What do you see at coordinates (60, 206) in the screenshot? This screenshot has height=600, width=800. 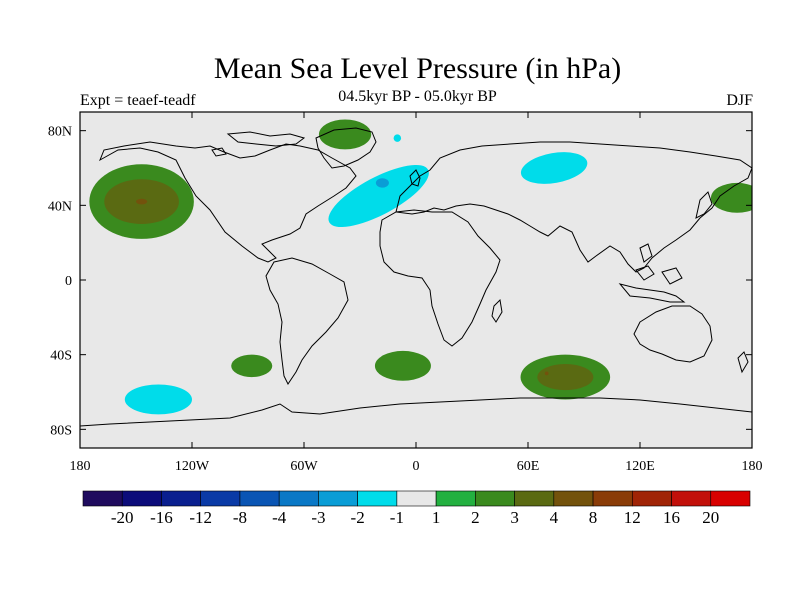 I see `lat-tick-label: 40N` at bounding box center [60, 206].